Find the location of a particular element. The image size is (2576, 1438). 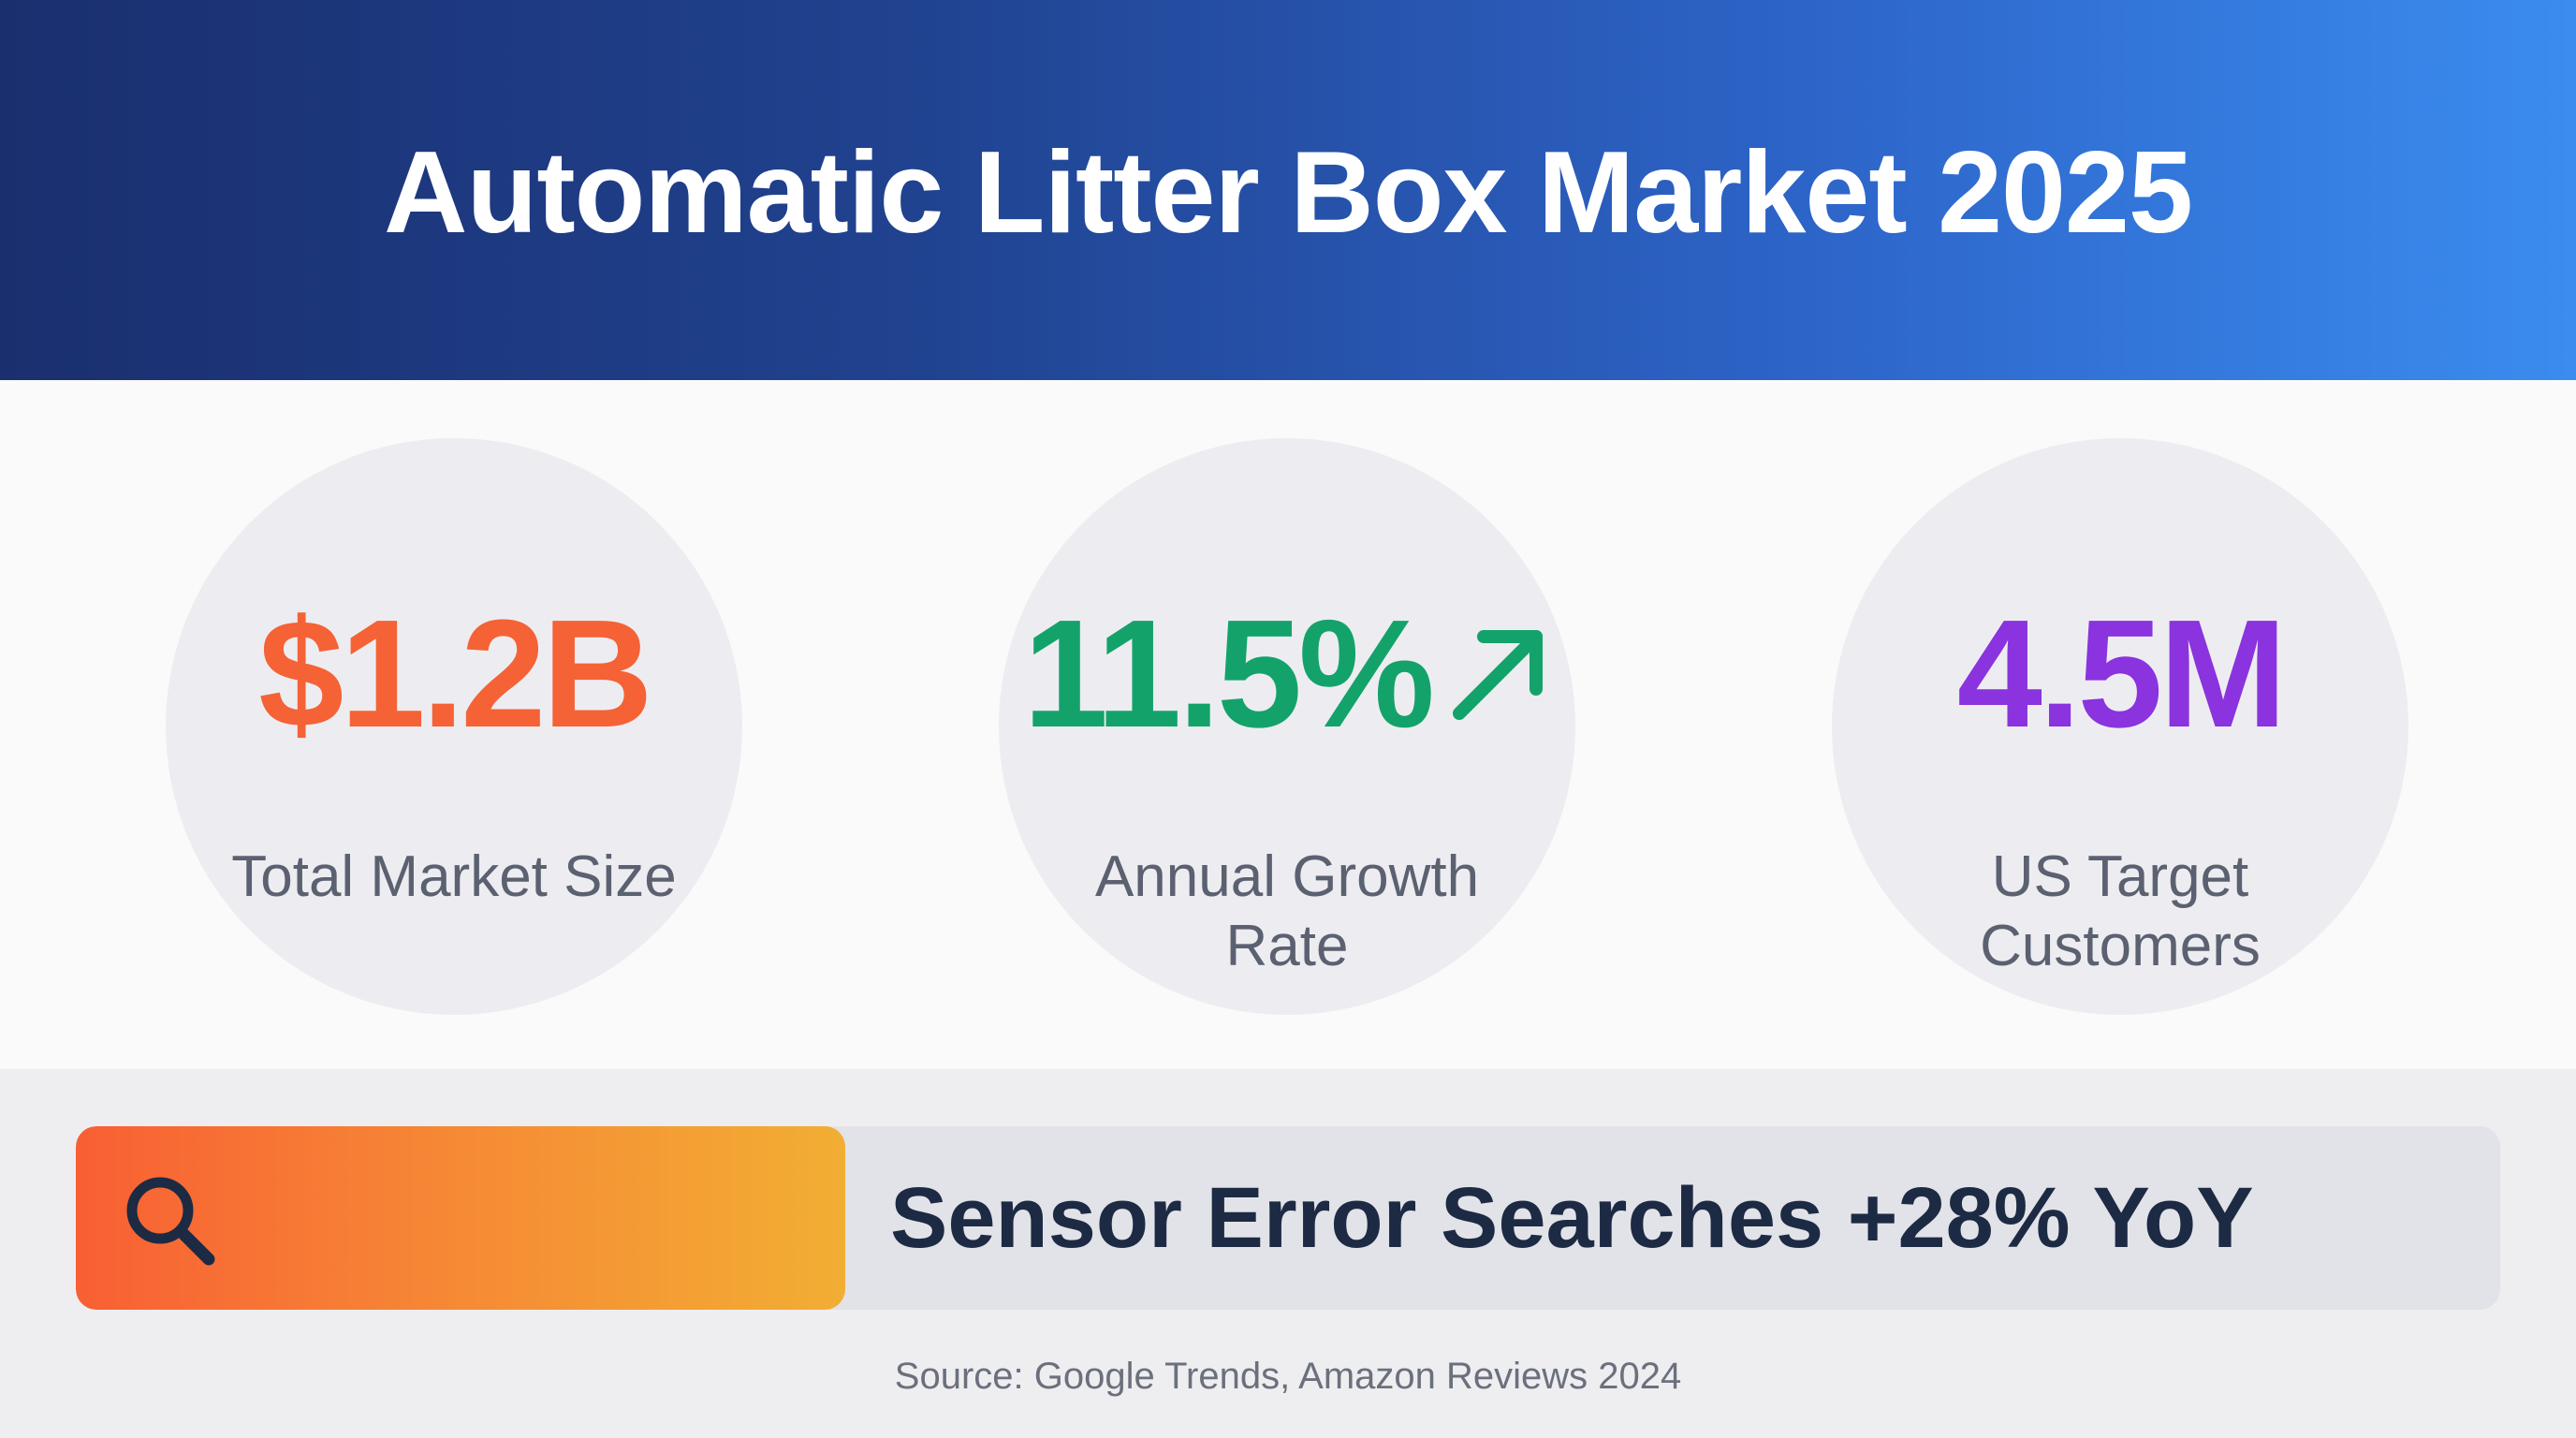

arrow-up-right-icon is located at coordinates (1497, 675).